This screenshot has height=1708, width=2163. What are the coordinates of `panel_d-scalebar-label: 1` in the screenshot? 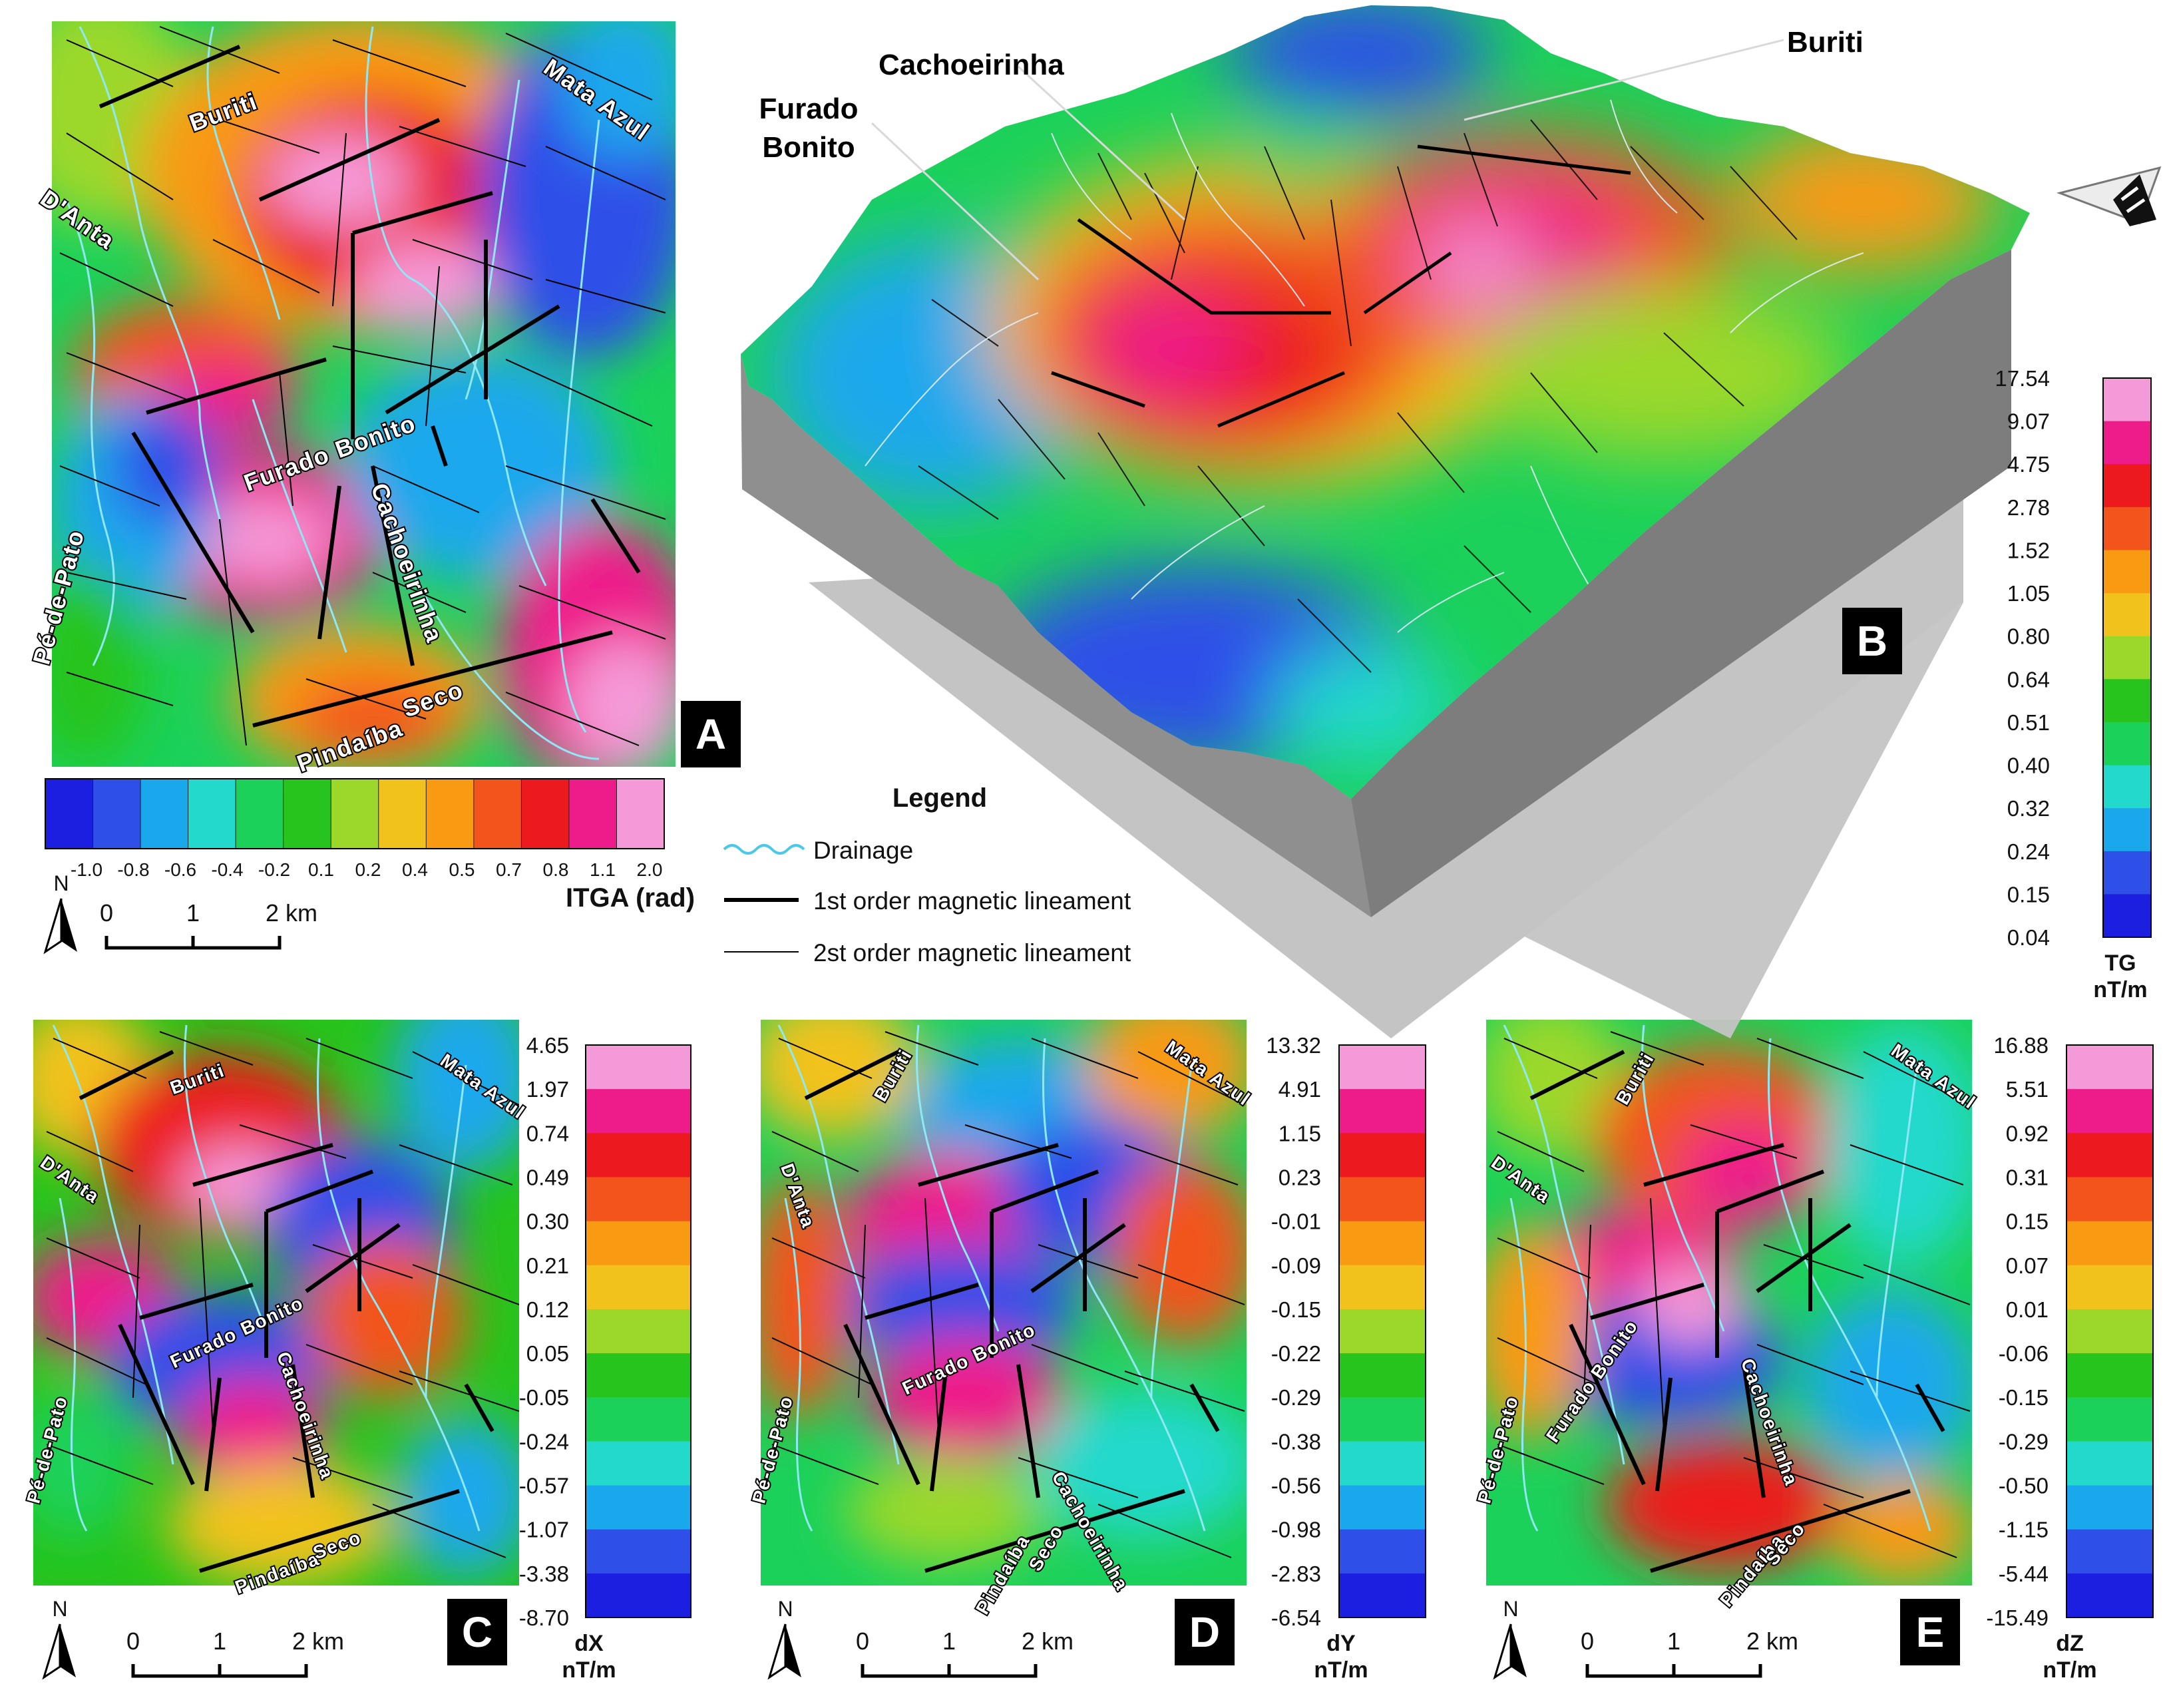 It's located at (949, 1641).